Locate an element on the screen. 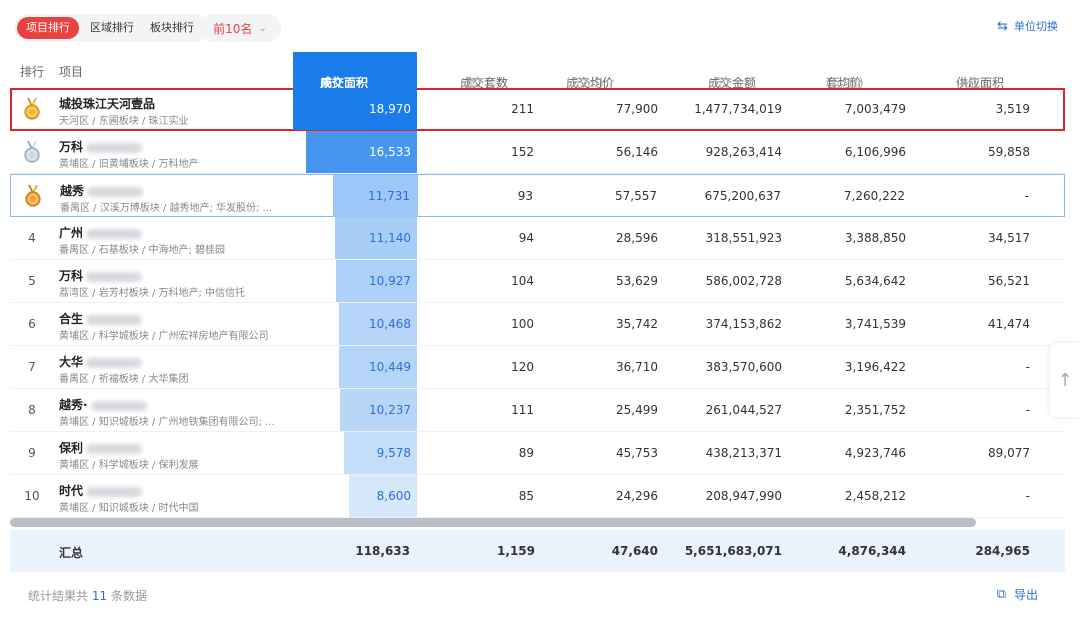 This screenshot has width=1080, height=617. cell-amount: 438,213,371 is located at coordinates (743, 453).